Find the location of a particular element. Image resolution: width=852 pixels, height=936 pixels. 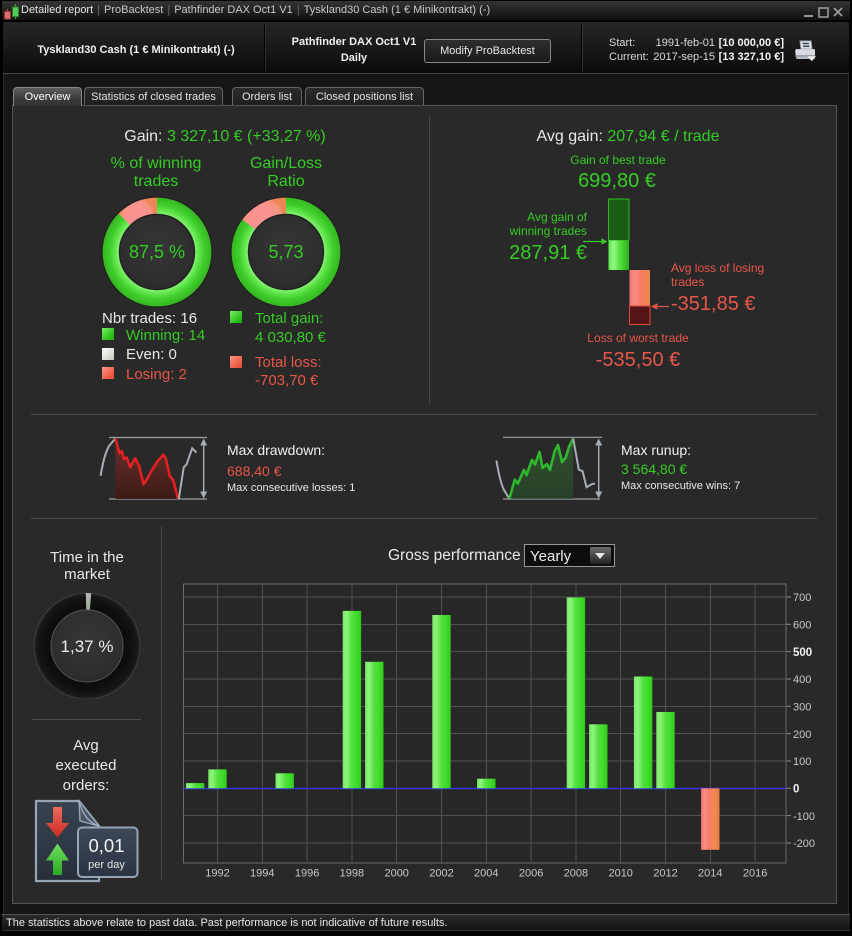

svg-text: 2006 is located at coordinates (531, 874).